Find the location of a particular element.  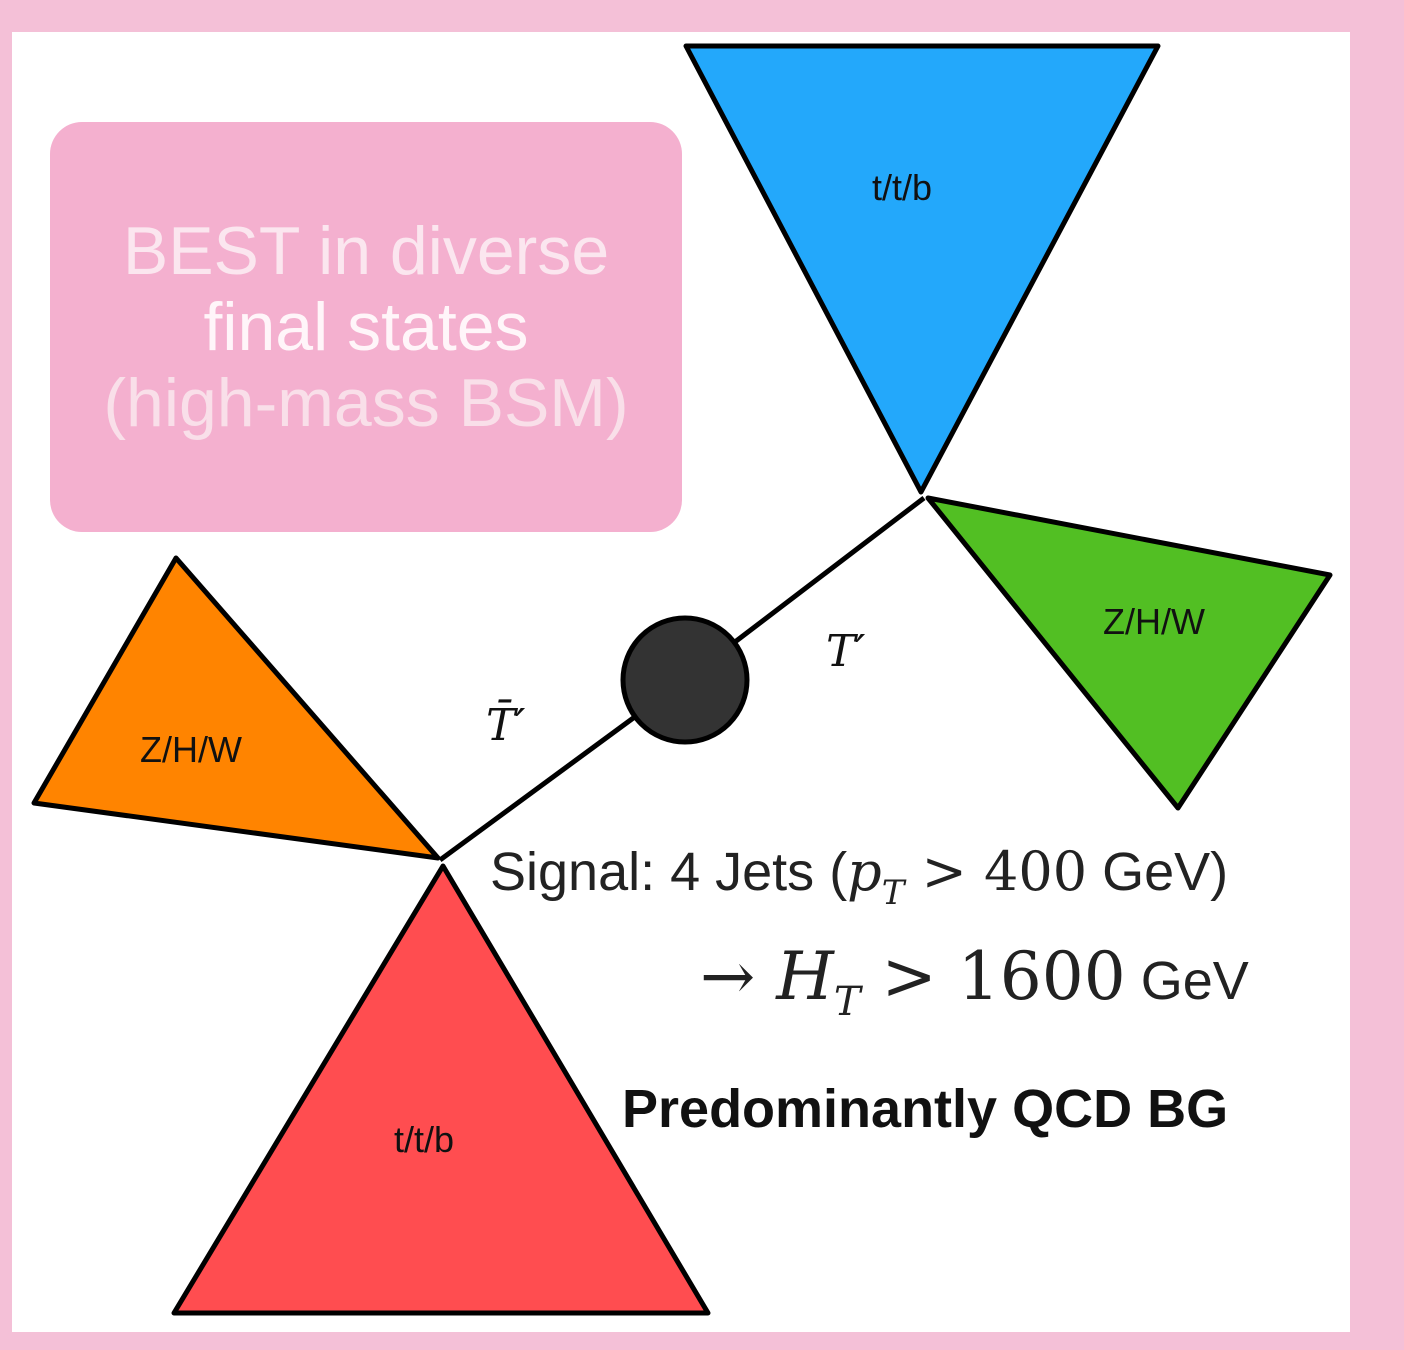

background-note: Predominantly QCD BG is located at coordinates (925, 1109).